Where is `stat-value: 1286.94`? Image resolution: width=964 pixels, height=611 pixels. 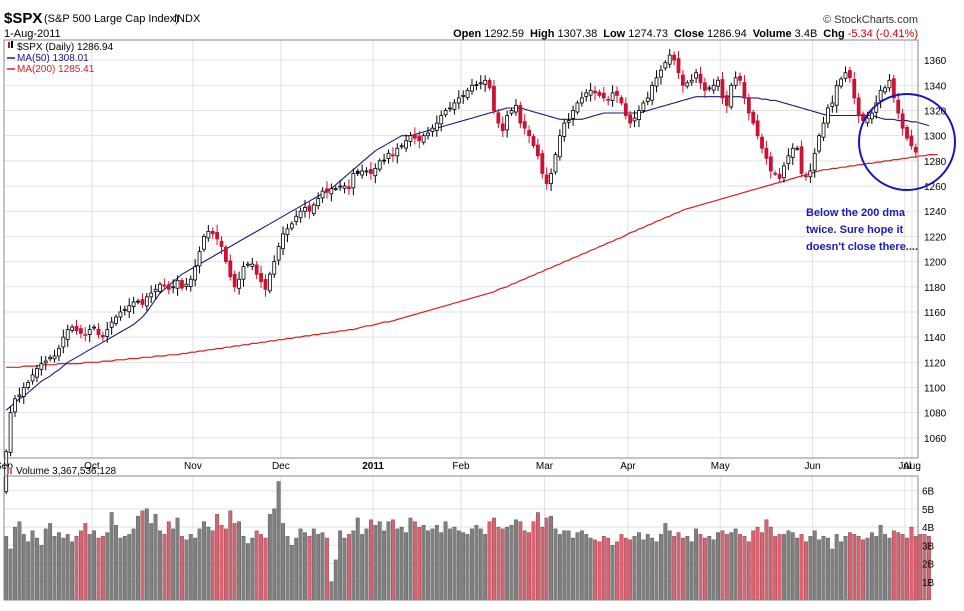 stat-value: 1286.94 is located at coordinates (726, 34).